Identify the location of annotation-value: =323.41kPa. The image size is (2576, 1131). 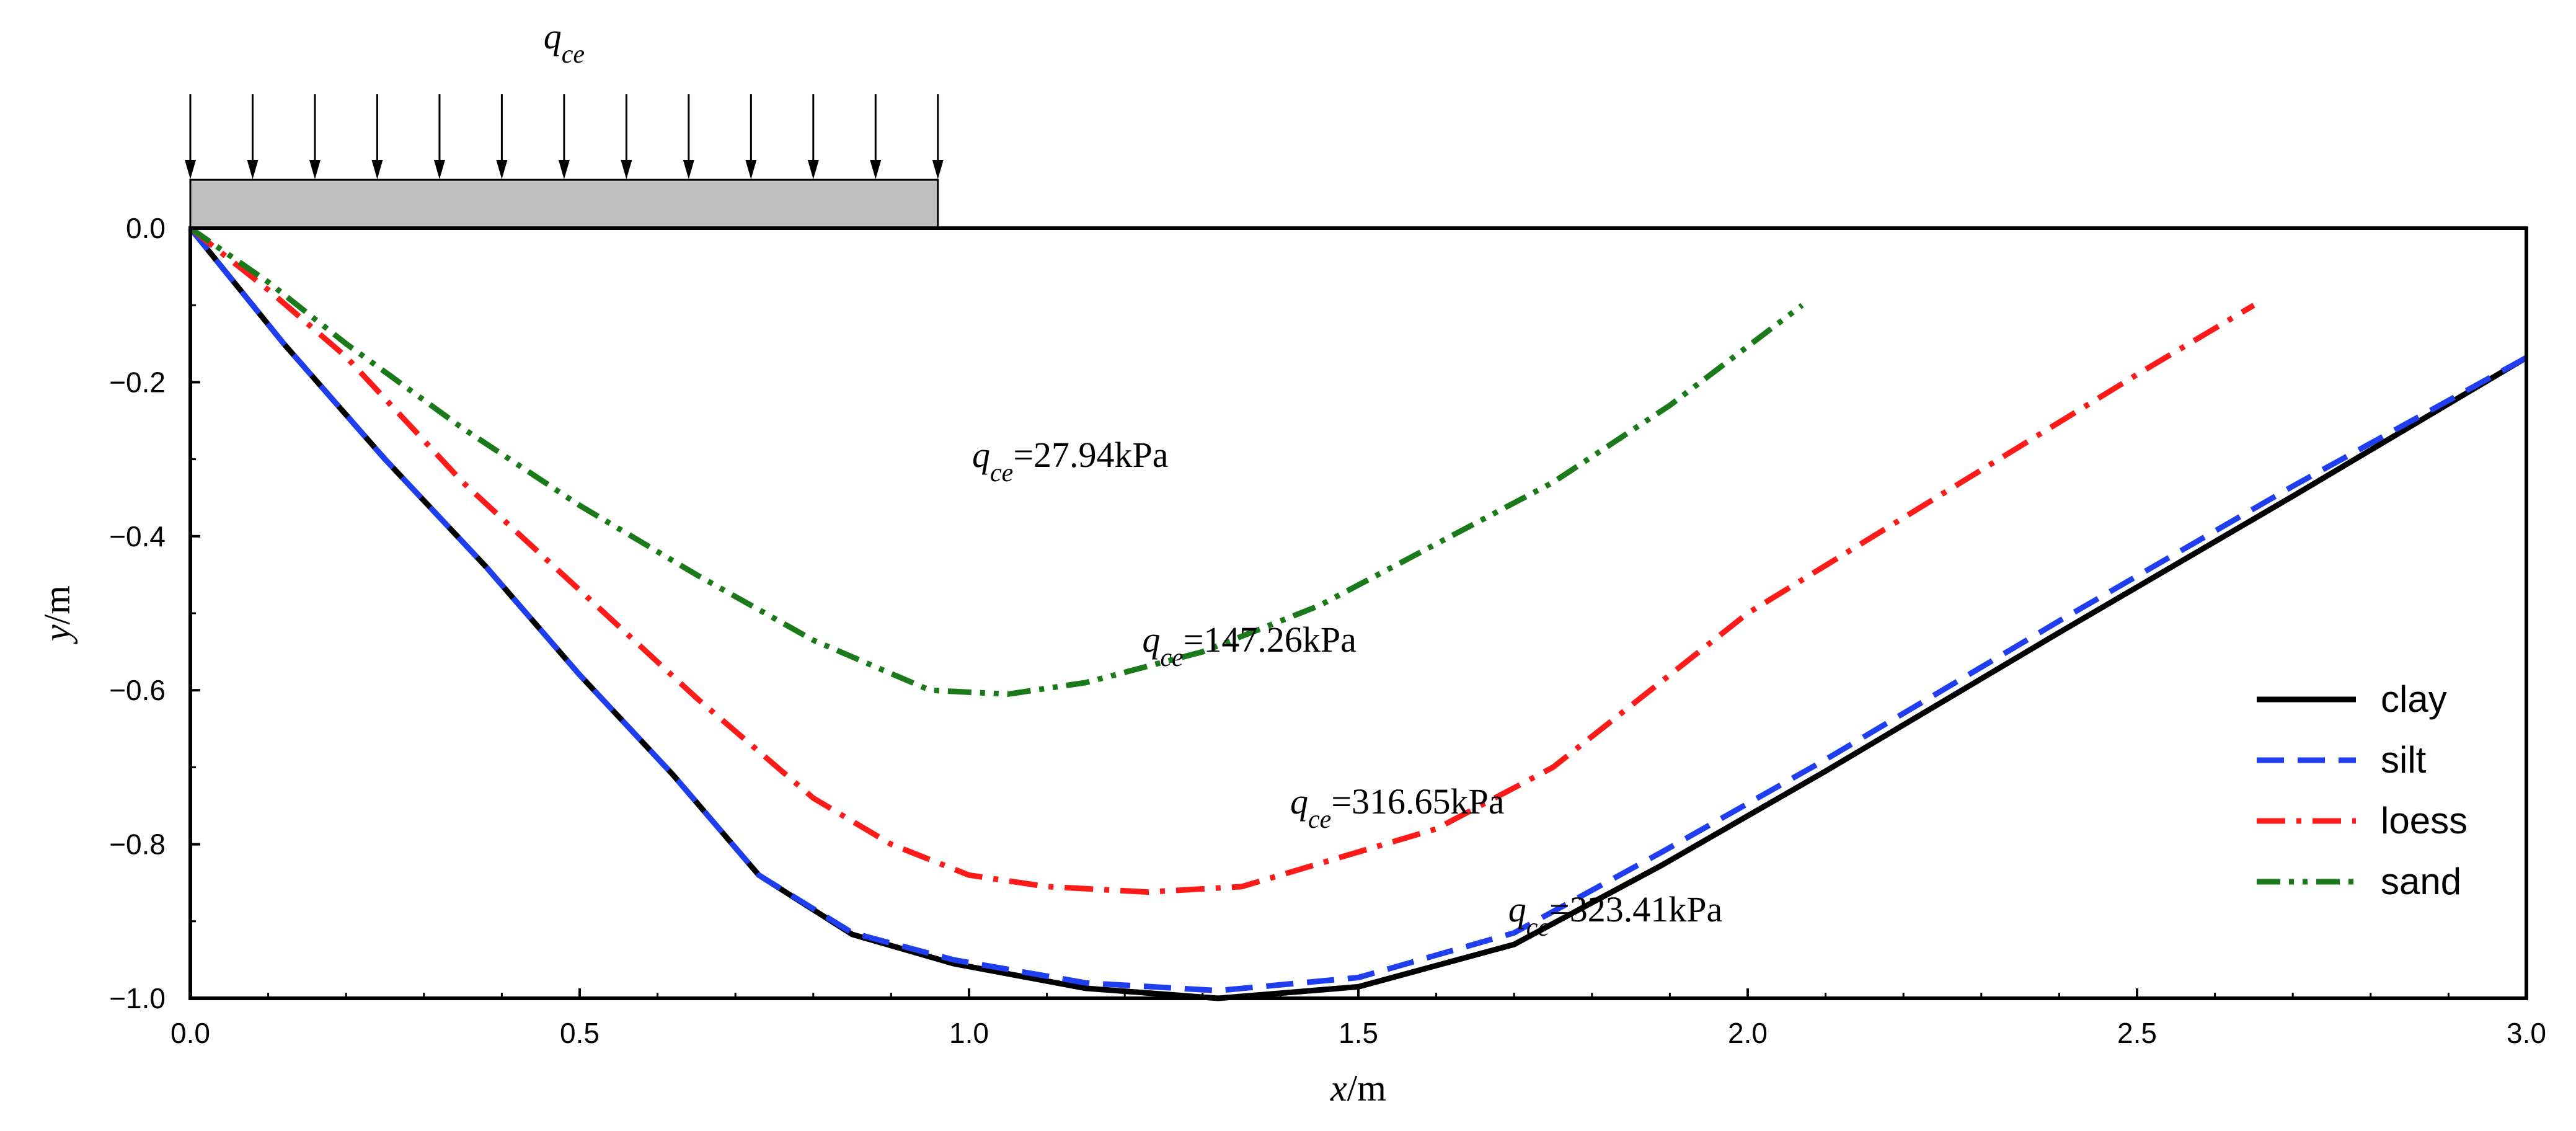
(1636, 909).